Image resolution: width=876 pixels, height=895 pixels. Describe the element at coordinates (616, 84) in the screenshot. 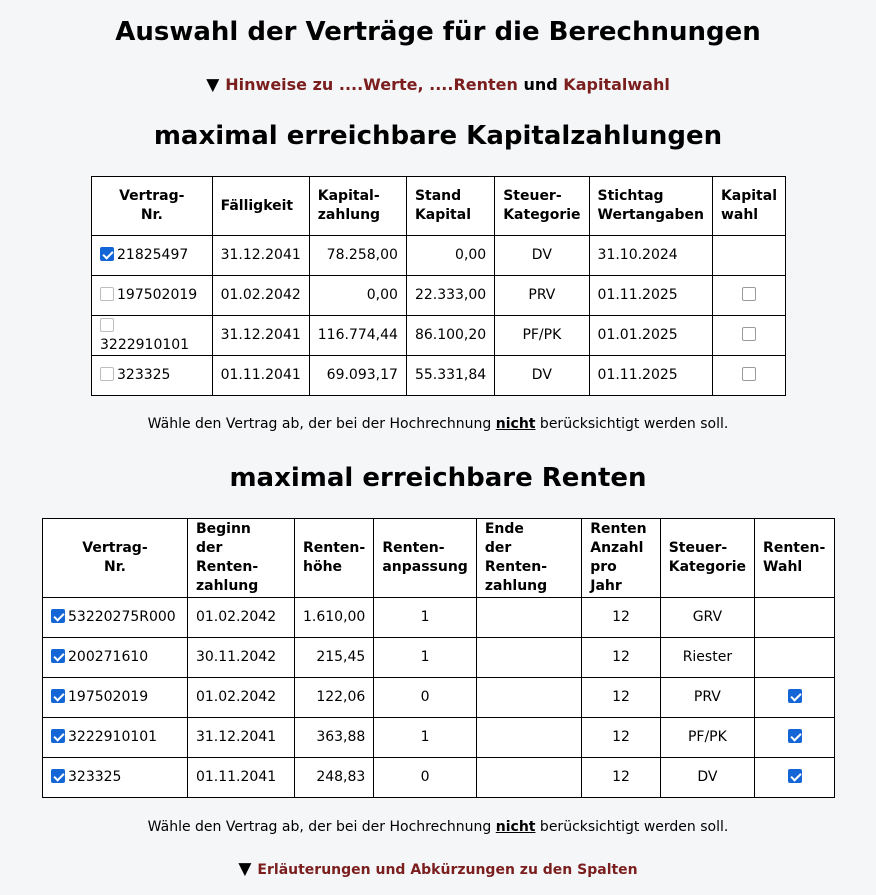

I see `hinweise-label-part3: Kapitalwahl` at that location.